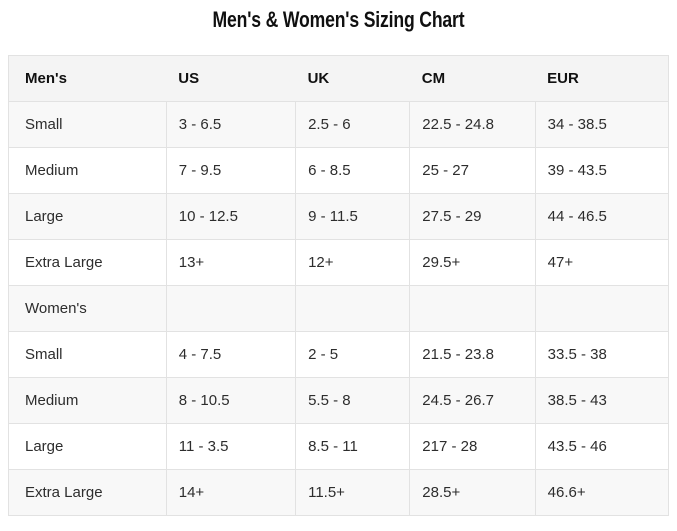  What do you see at coordinates (231, 78) in the screenshot?
I see `column-header-us: US` at bounding box center [231, 78].